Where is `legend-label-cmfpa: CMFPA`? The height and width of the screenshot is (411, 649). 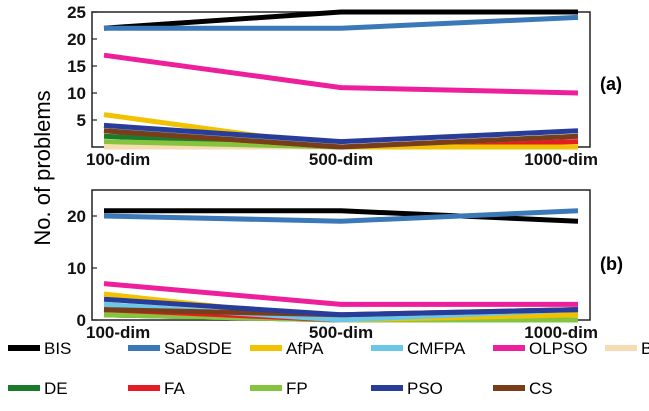 legend-label-cmfpa: CMFPA is located at coordinates (436, 348).